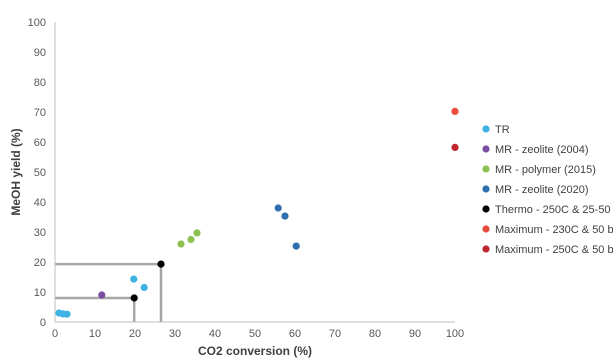  Describe the element at coordinates (255, 334) in the screenshot. I see `x-tick-label: 50` at that location.